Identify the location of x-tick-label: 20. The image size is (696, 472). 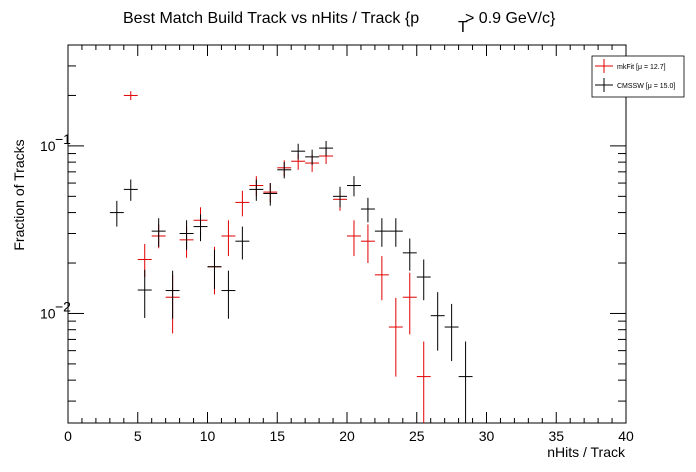
(347, 436).